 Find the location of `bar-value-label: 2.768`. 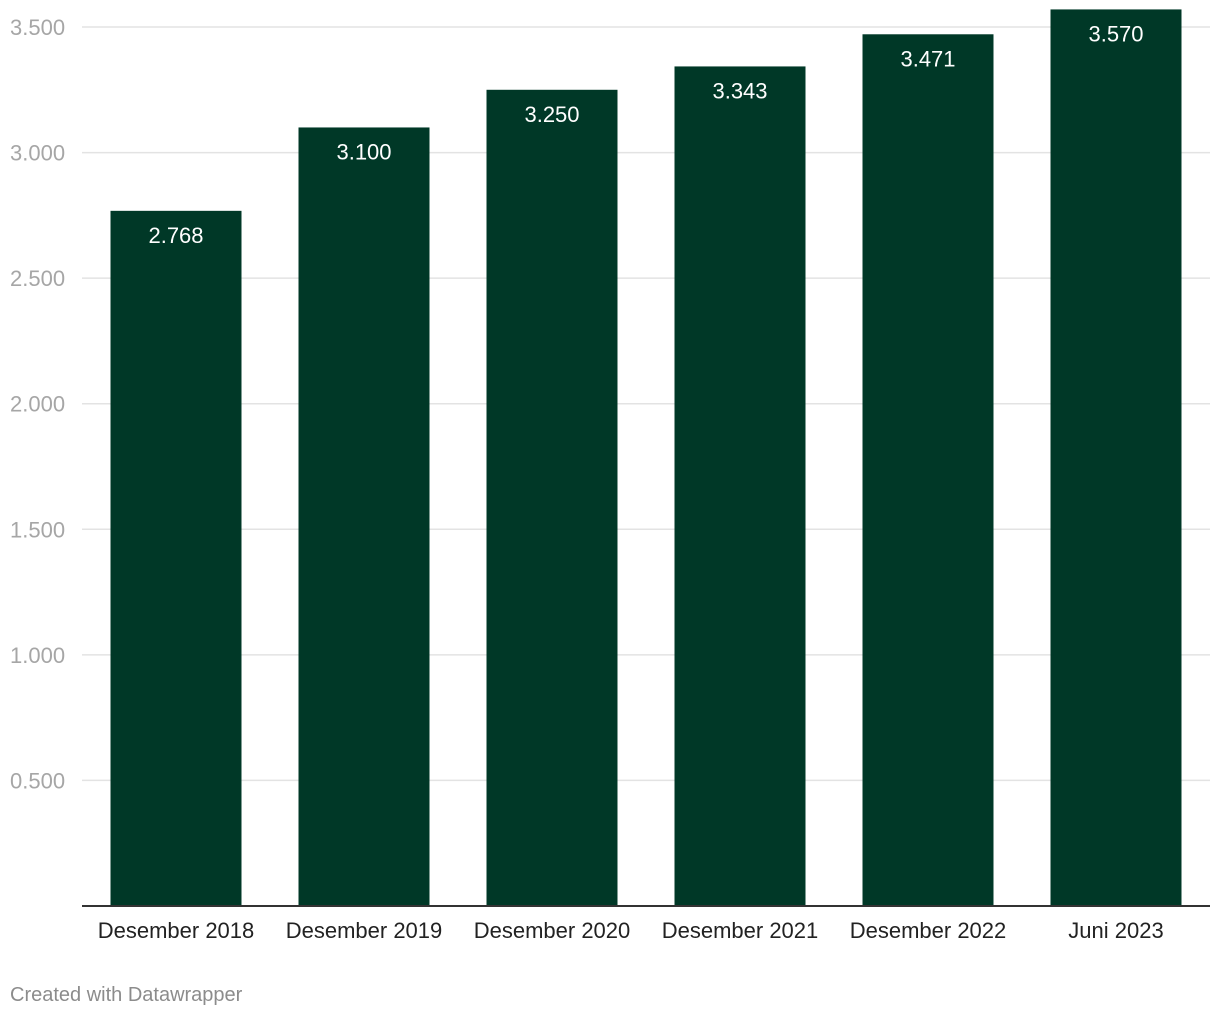

bar-value-label: 2.768 is located at coordinates (175, 235).